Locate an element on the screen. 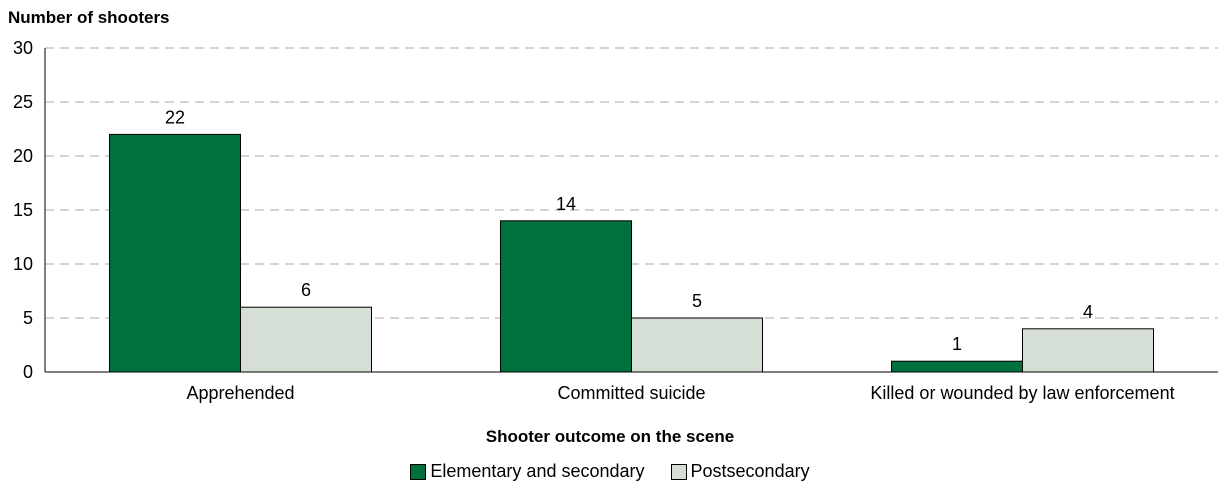  y-tick-label: 15 is located at coordinates (23, 210).